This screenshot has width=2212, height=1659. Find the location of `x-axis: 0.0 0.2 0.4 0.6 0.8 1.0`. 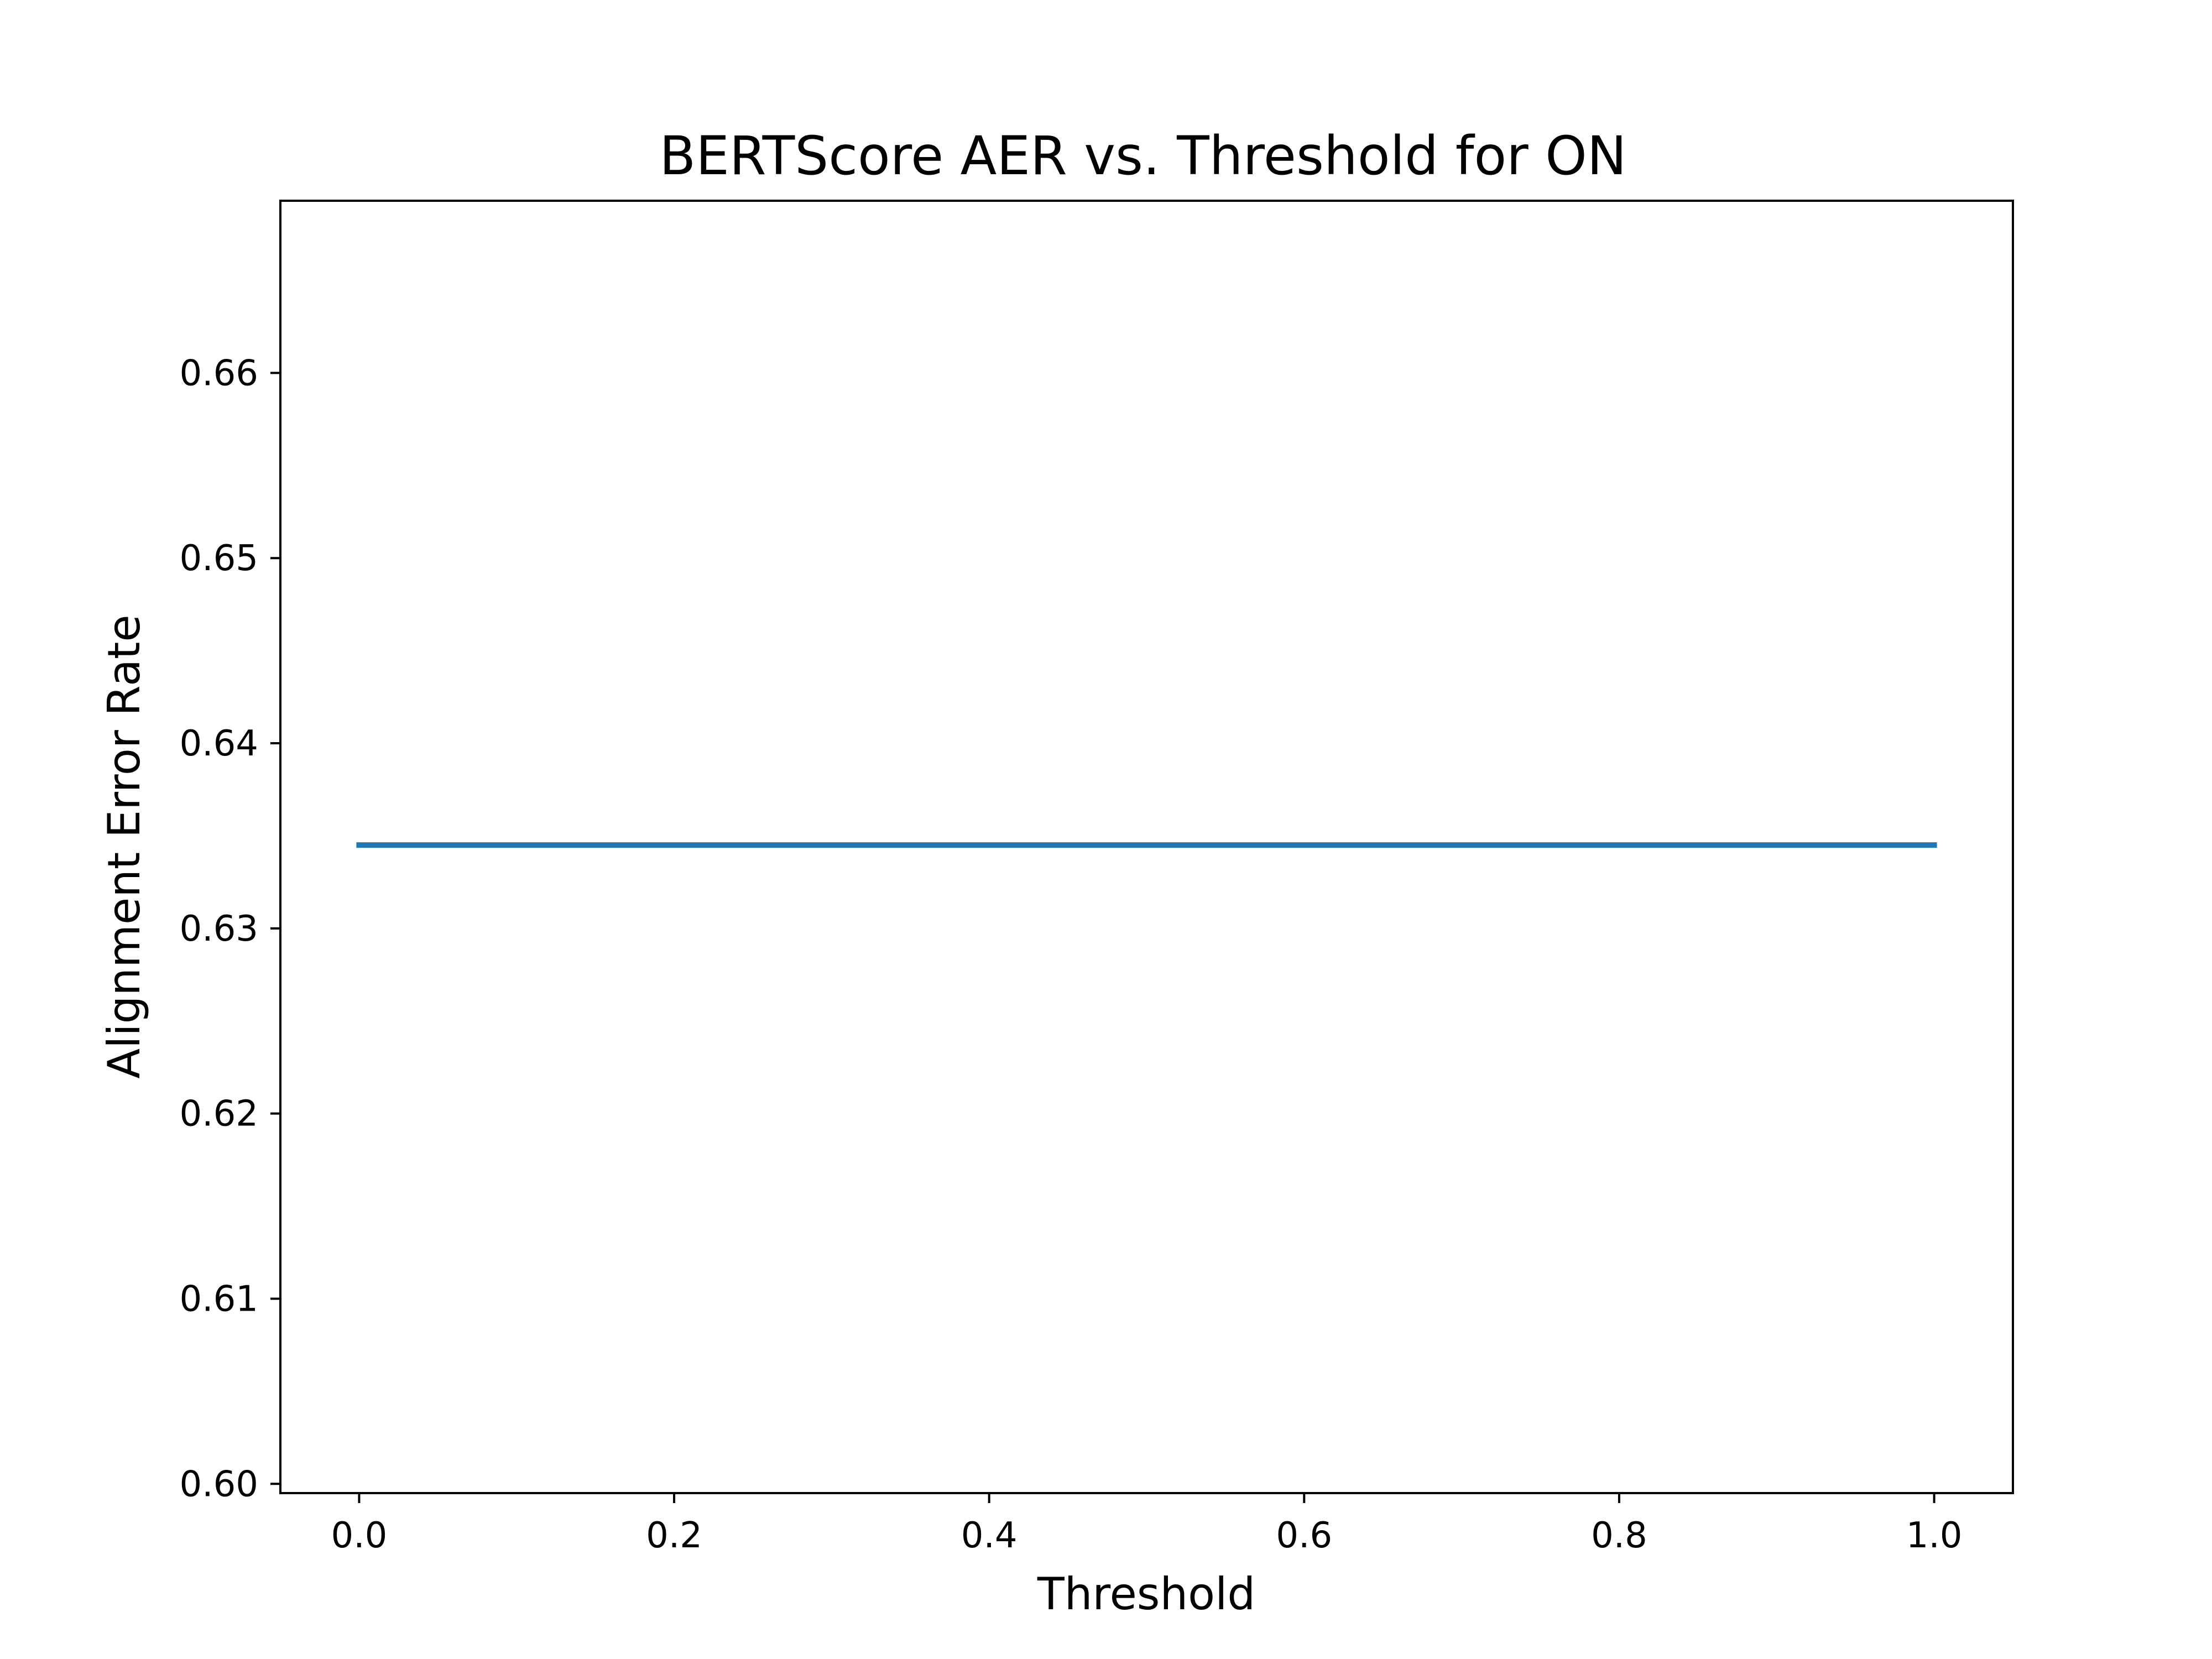

x-axis: 0.0 0.2 0.4 0.6 0.8 1.0 is located at coordinates (1147, 1524).